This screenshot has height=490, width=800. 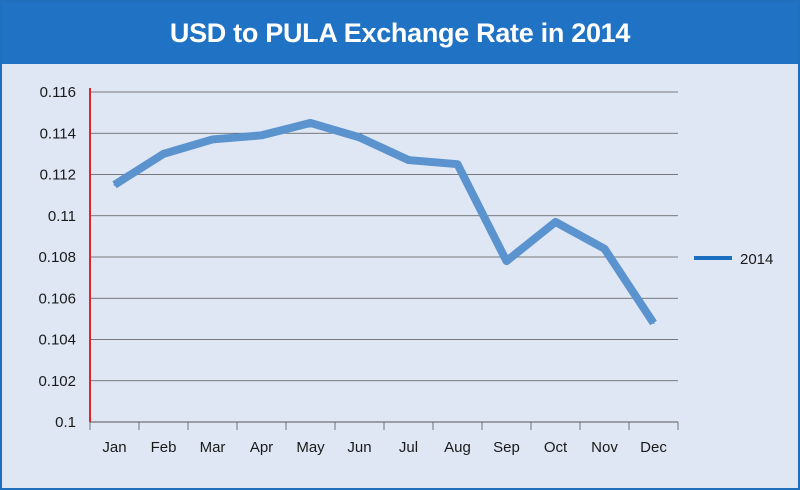 What do you see at coordinates (653, 323) in the screenshot?
I see `data-point-Dec` at bounding box center [653, 323].